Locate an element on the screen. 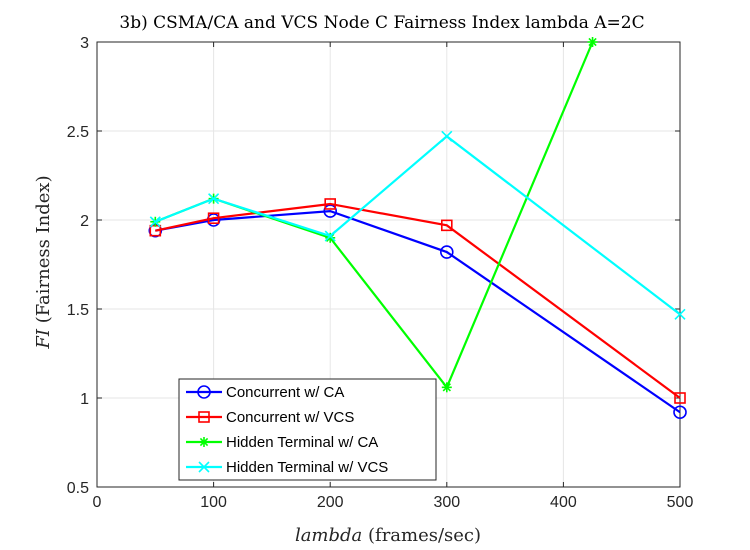  legend-item: Hidden Terminal w/ CA is located at coordinates (282, 442).